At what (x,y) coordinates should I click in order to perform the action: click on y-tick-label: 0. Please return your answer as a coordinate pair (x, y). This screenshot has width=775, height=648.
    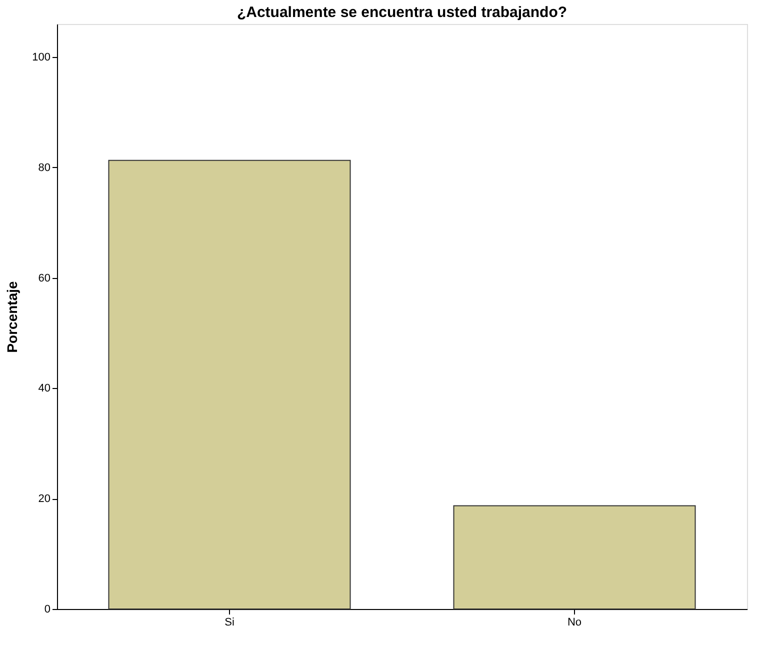
    Looking at the image, I should click on (47, 610).